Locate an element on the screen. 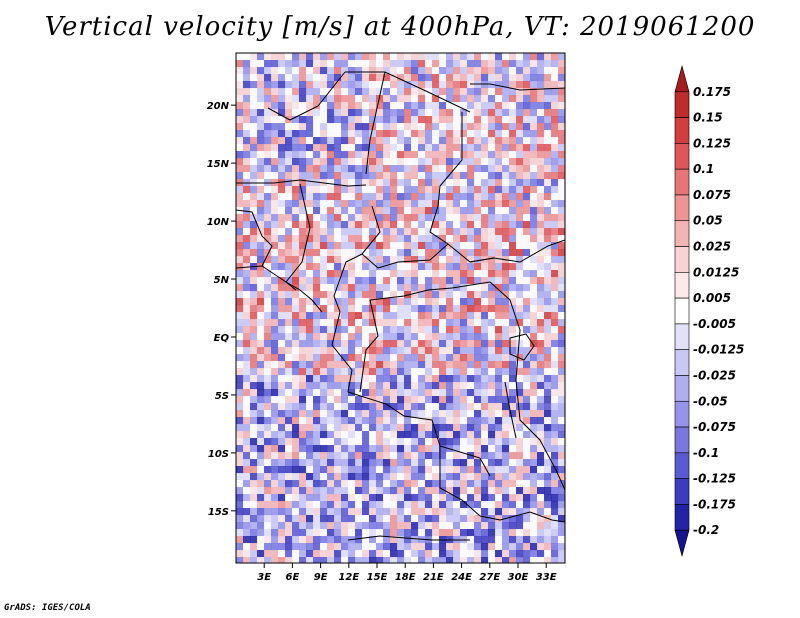 This screenshot has width=800, height=618. colorbar-swatch is located at coordinates (682, 491).